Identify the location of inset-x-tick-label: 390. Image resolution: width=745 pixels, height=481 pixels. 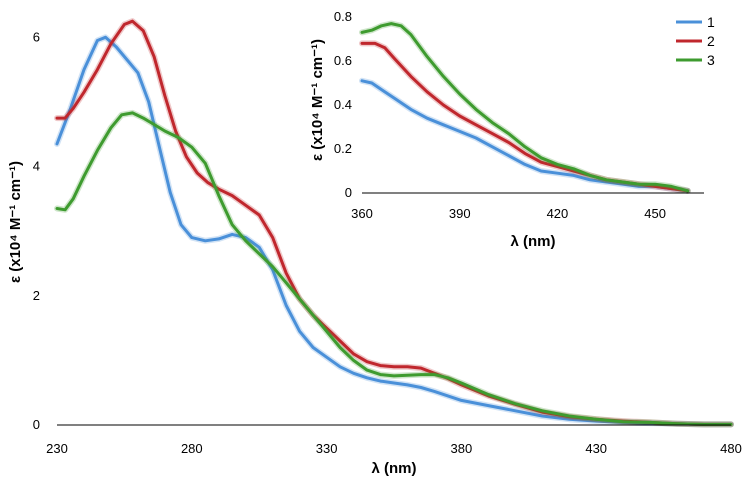
(460, 213).